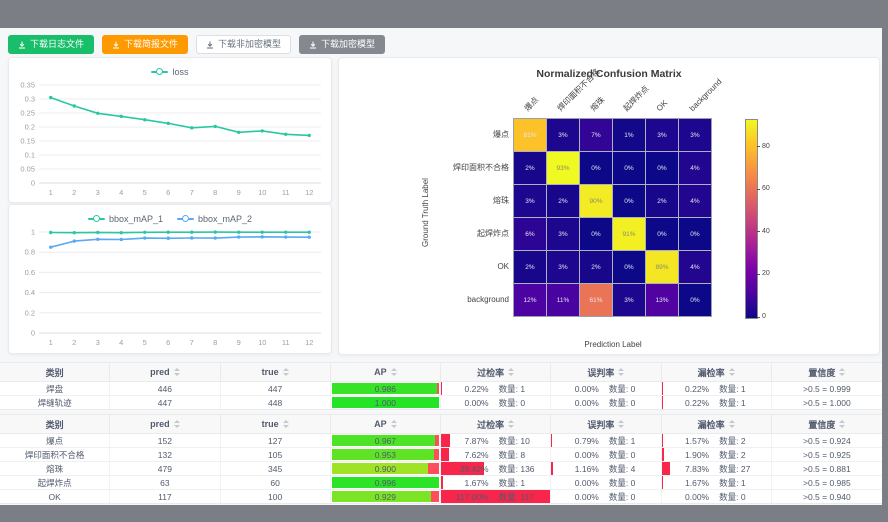 This screenshot has width=888, height=522. Describe the element at coordinates (563, 300) in the screenshot. I see `matrix-cell: 11%` at that location.